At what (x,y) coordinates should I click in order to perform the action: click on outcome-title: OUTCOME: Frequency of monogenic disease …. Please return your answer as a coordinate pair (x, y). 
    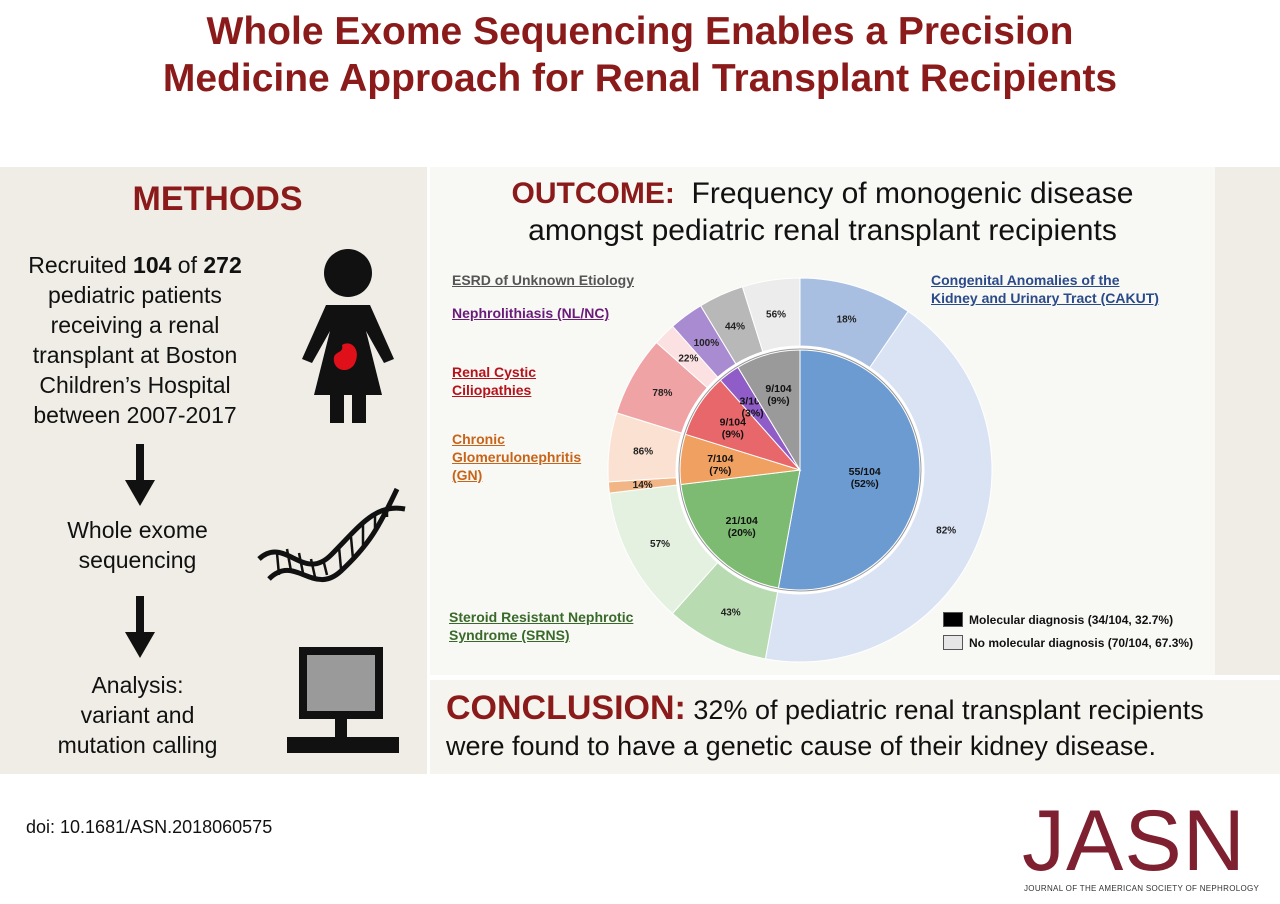
    Looking at the image, I should click on (822, 212).